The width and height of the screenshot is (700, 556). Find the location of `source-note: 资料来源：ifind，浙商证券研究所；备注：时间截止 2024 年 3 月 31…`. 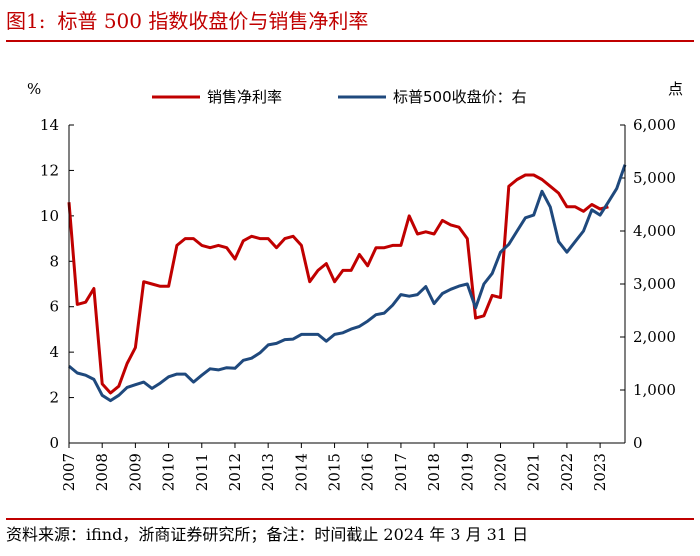

source-note: 资料来源：ifind，浙商证券研究所；备注：时间截止 2024 年 3 月 31… is located at coordinates (350, 535).